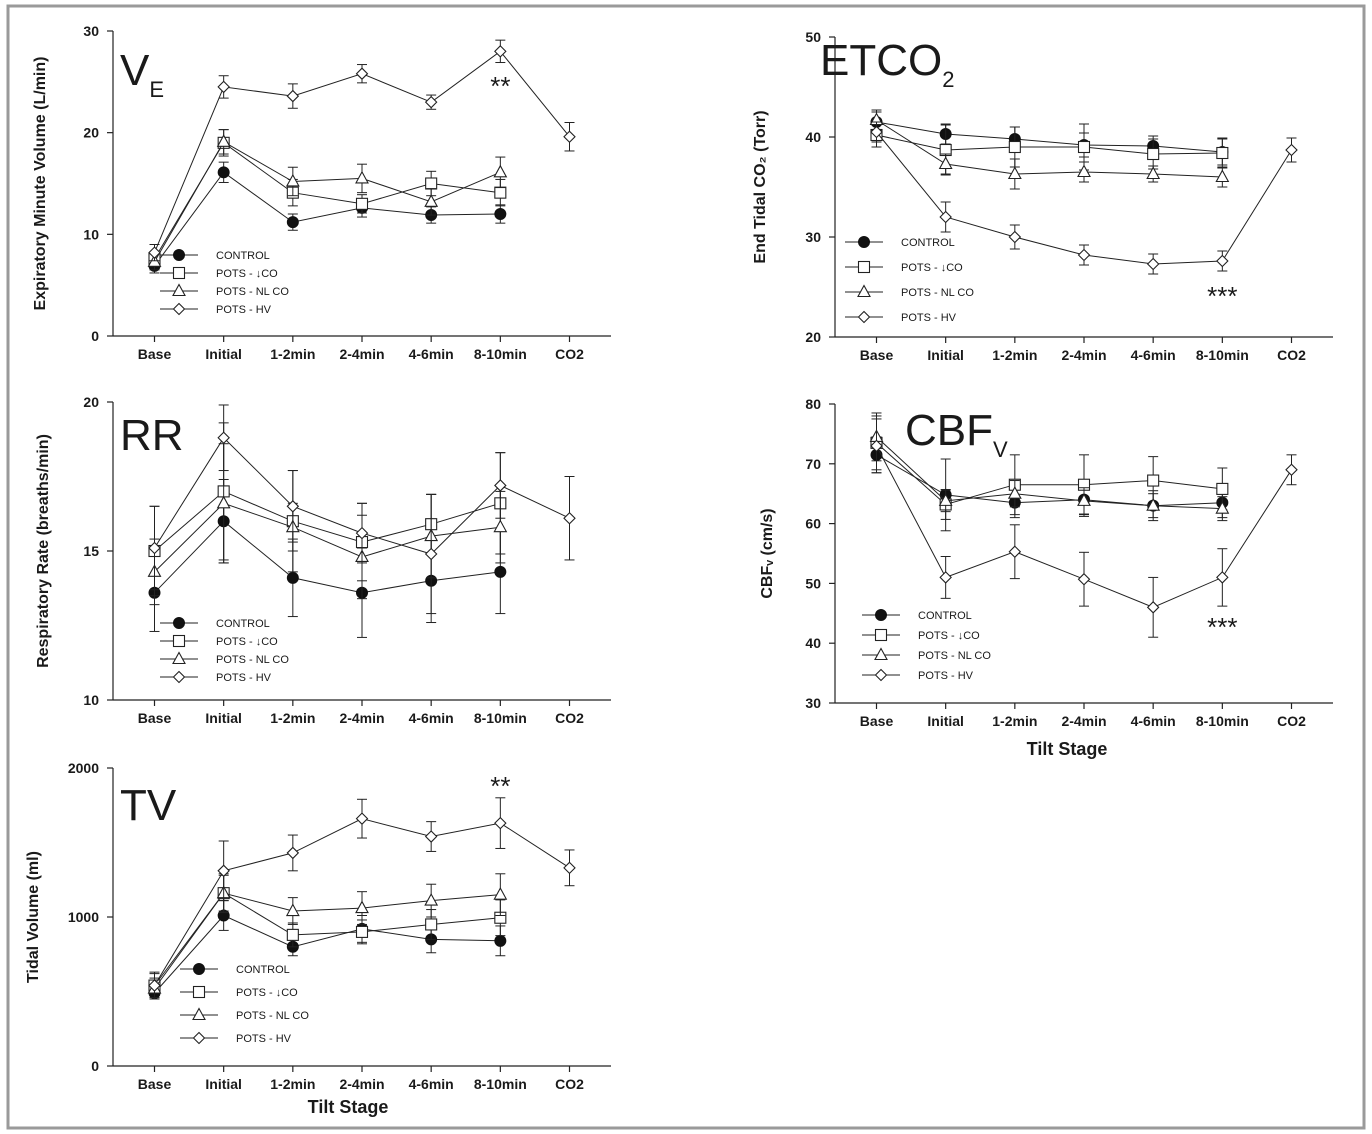  Describe the element at coordinates (152, 435) in the screenshot. I see `panel-title: RR` at that location.